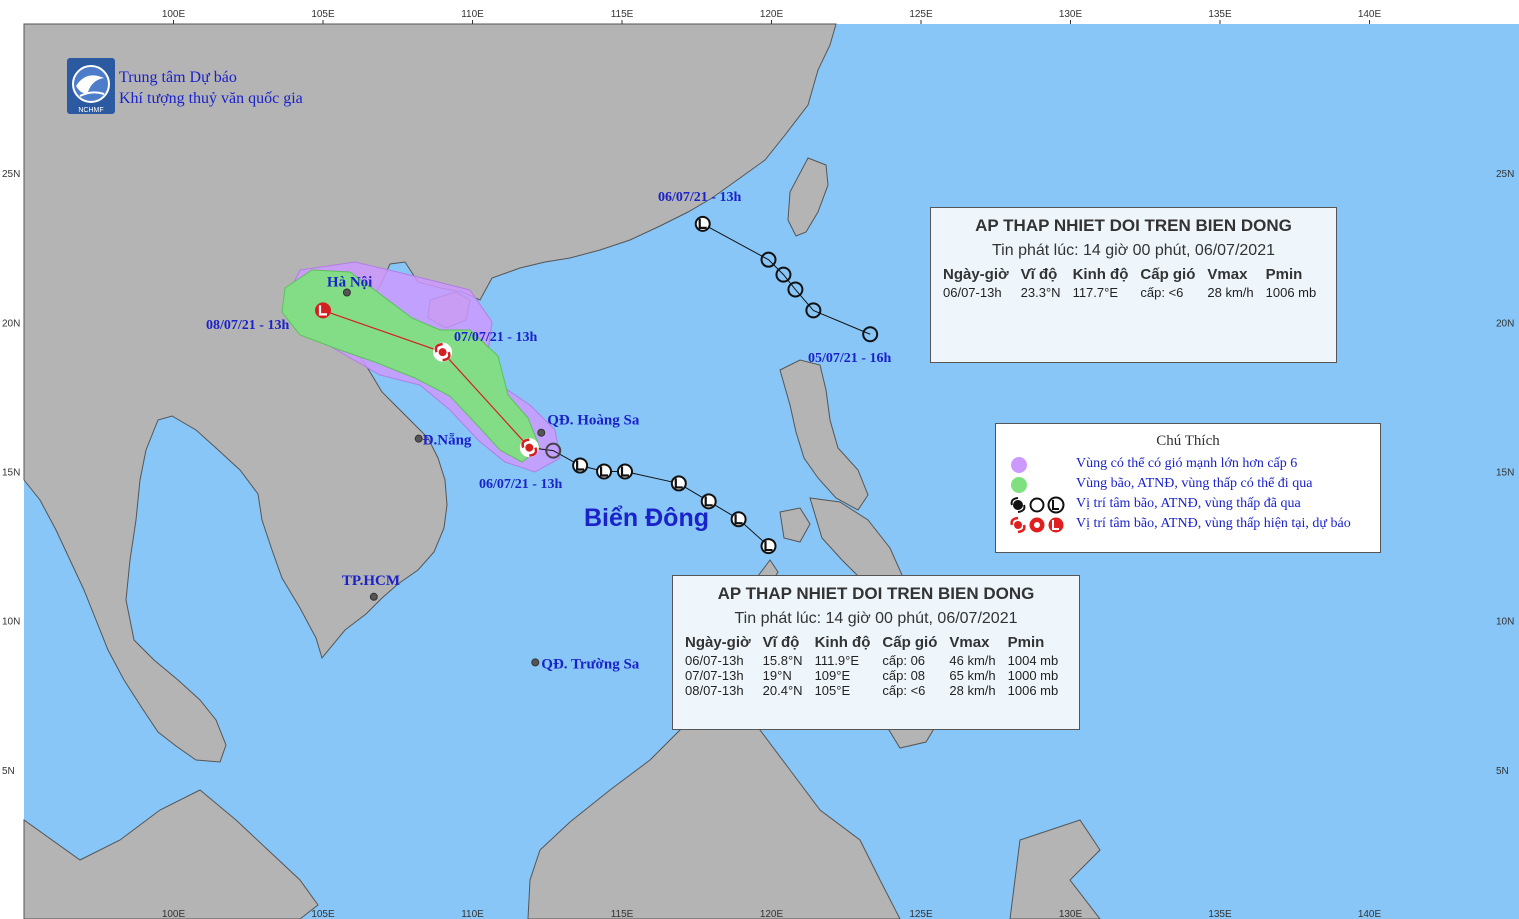 The width and height of the screenshot is (1519, 919). Describe the element at coordinates (622, 914) in the screenshot. I see `lon-tick-label-bottom: 115E` at that location.